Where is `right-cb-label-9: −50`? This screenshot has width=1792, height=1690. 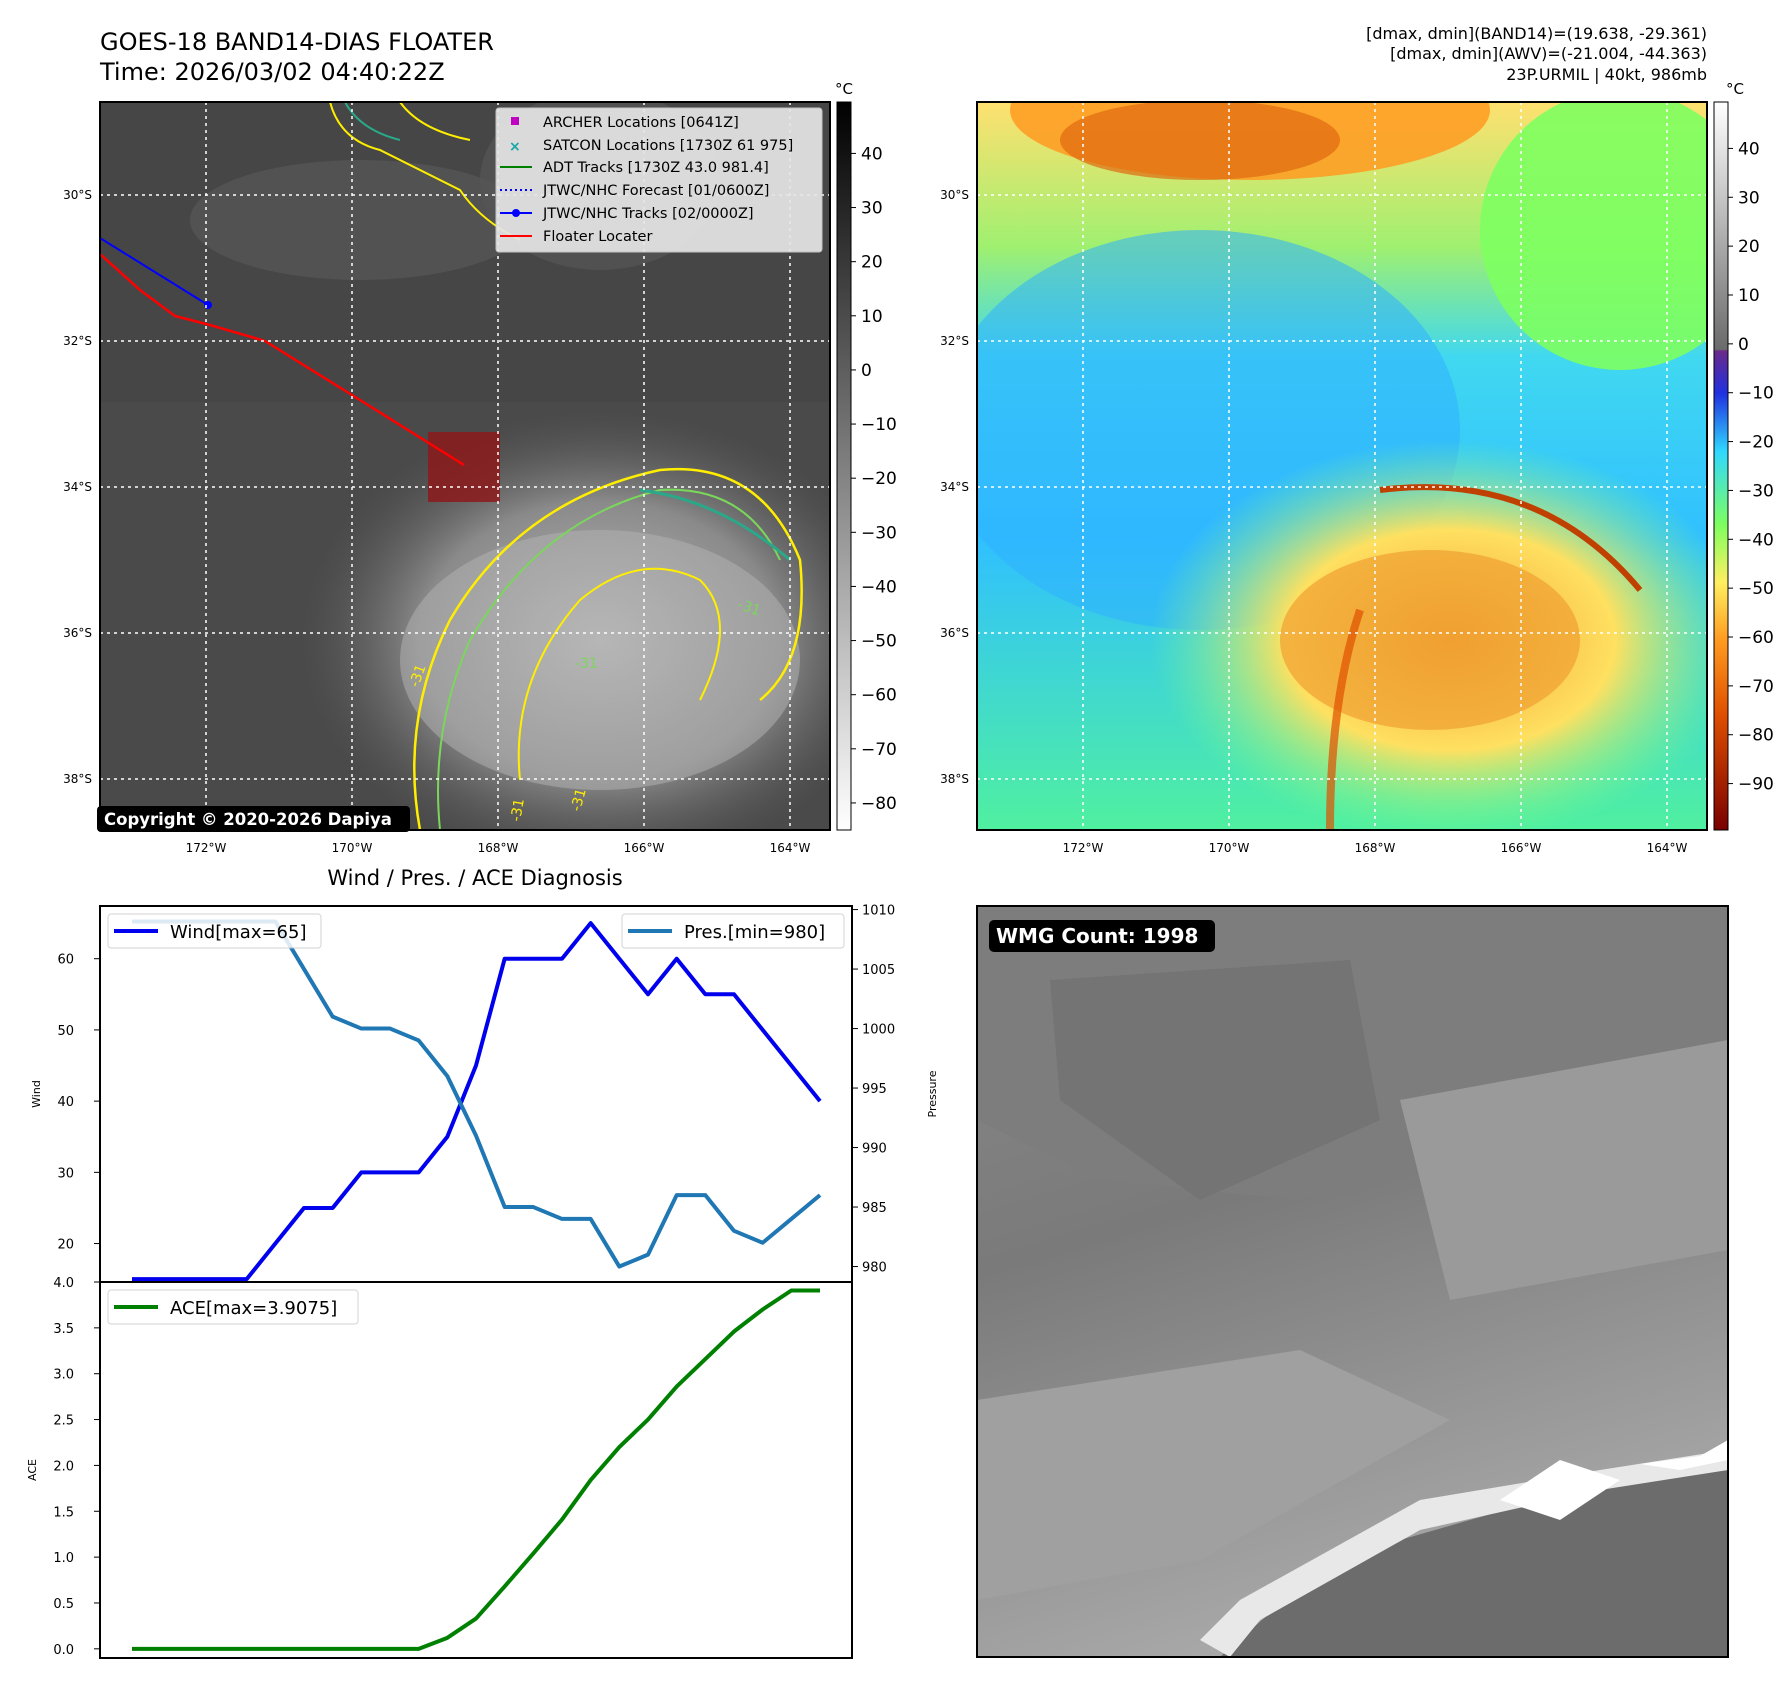 right-cb-label-9: −50 is located at coordinates (1756, 589).